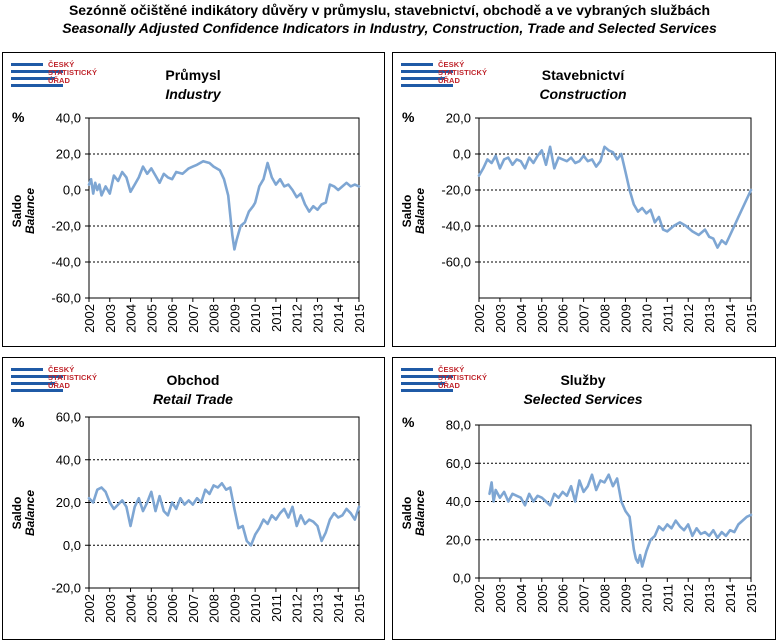 Image resolution: width=779 pixels, height=642 pixels. Describe the element at coordinates (276, 318) in the screenshot. I see `x-tick-label: 2011` at that location.